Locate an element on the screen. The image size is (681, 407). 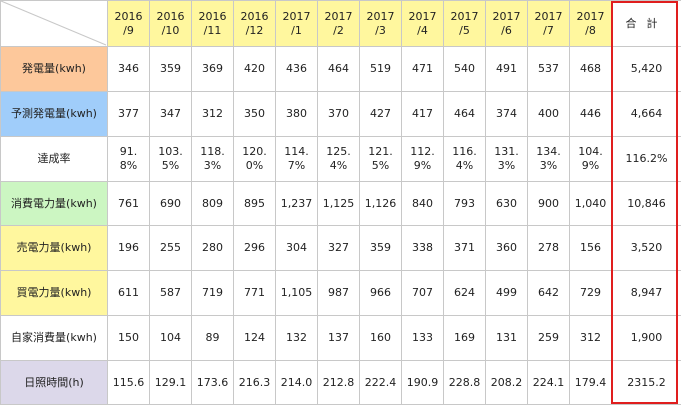
month-header: 2017/6 is located at coordinates (507, 24).